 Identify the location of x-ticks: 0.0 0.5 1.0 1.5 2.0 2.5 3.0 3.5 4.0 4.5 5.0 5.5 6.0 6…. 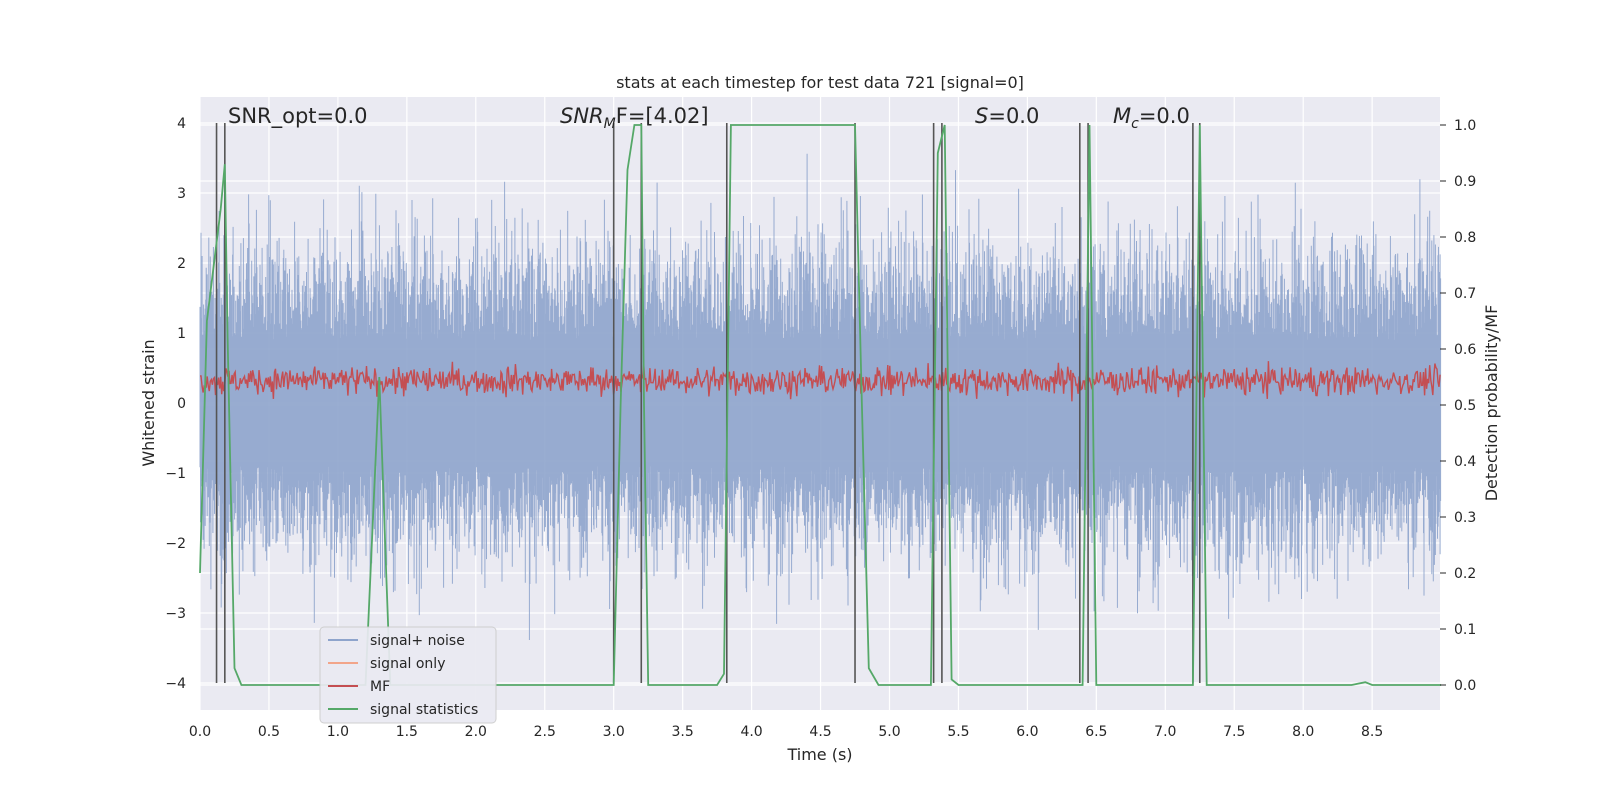
(786, 732).